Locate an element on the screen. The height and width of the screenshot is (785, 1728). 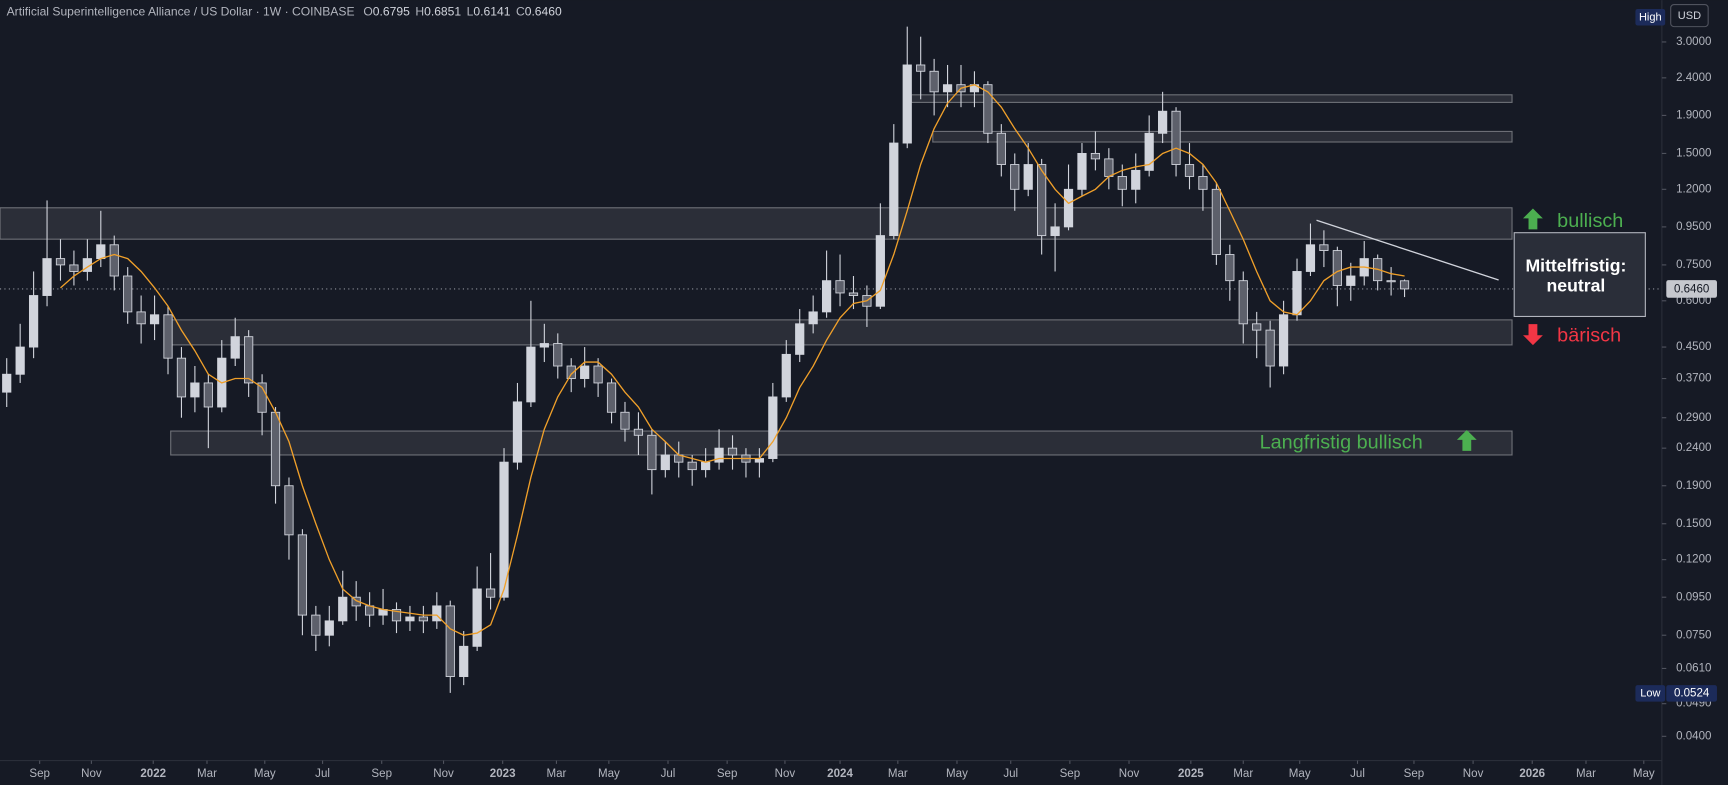
down-arrow is located at coordinates (1533, 335).